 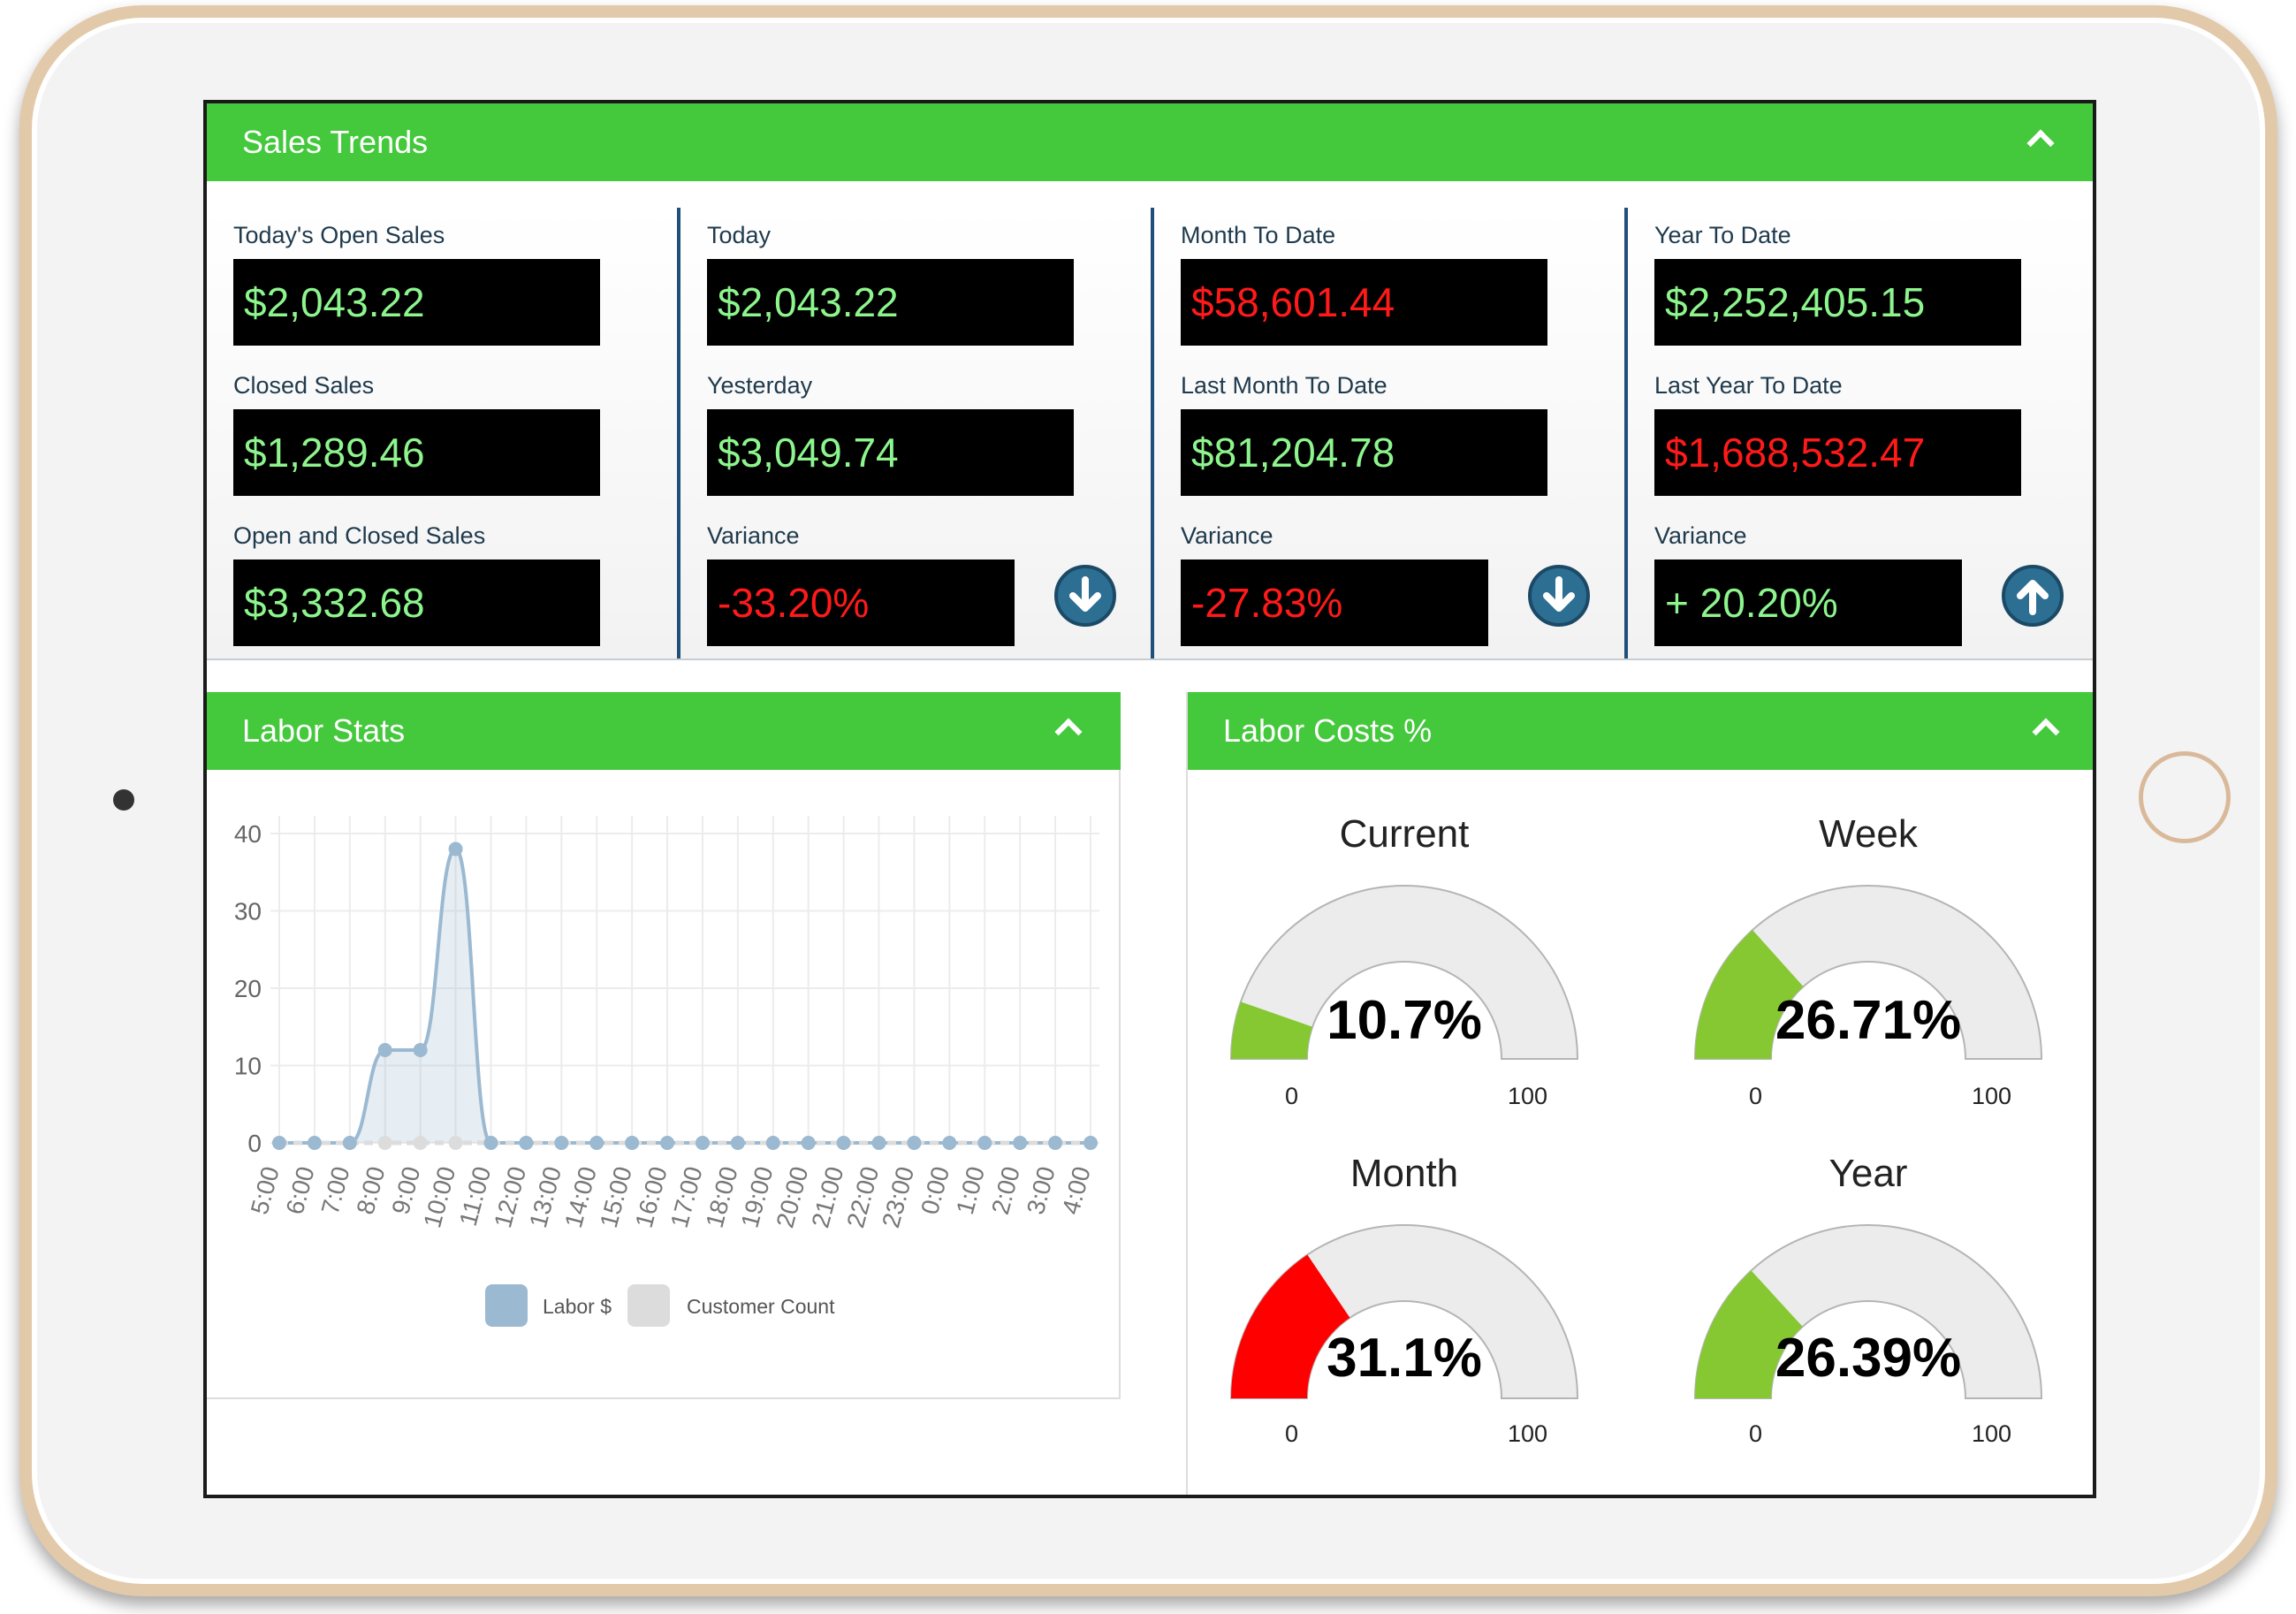 What do you see at coordinates (254, 1143) in the screenshot?
I see `y-tick-label: 0` at bounding box center [254, 1143].